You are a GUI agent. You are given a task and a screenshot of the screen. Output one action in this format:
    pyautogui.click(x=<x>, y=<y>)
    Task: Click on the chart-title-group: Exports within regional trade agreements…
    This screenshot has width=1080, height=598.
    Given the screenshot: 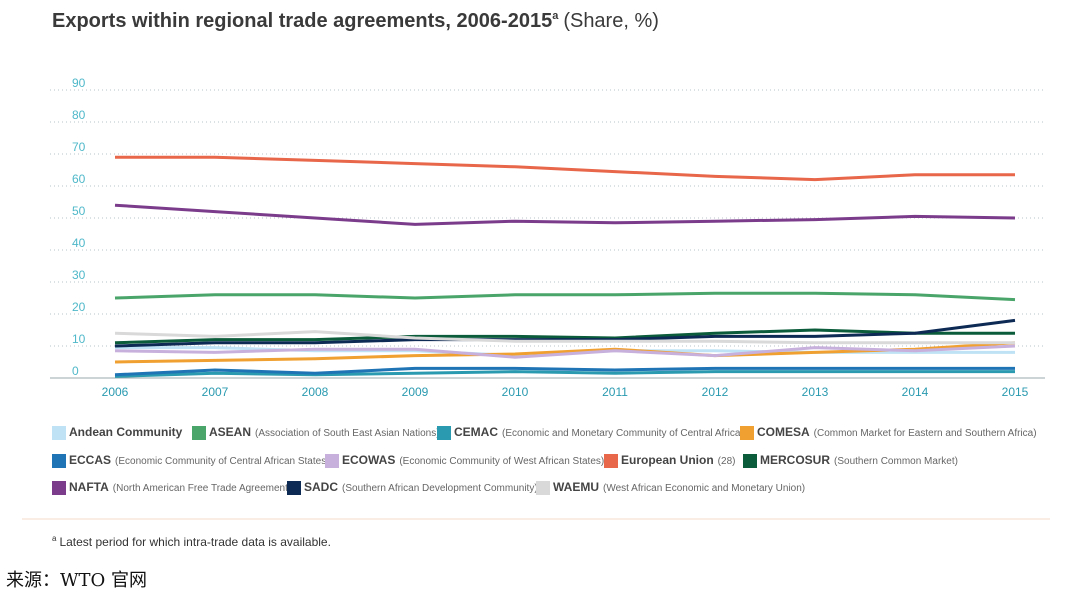 What is the action you would take?
    pyautogui.click(x=355, y=21)
    